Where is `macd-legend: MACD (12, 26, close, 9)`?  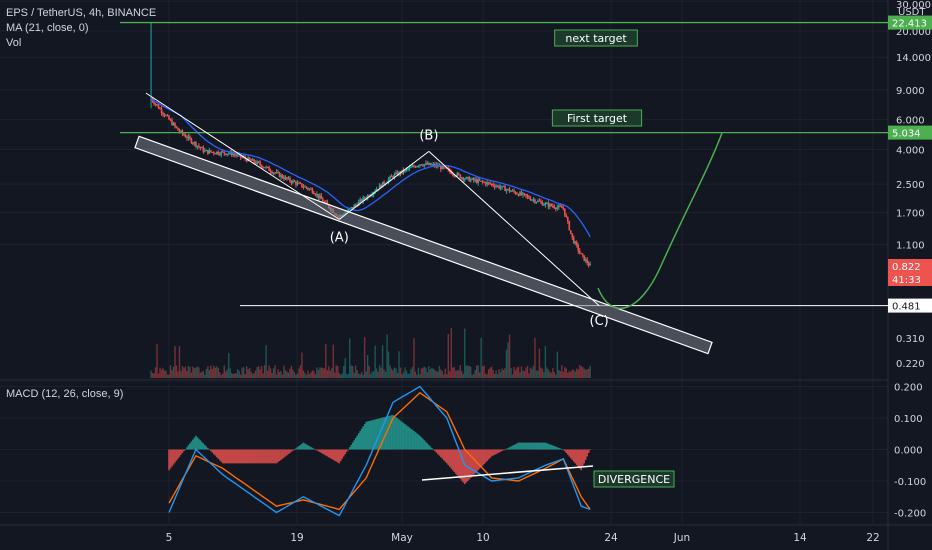
macd-legend: MACD (12, 26, close, 9) is located at coordinates (65, 394).